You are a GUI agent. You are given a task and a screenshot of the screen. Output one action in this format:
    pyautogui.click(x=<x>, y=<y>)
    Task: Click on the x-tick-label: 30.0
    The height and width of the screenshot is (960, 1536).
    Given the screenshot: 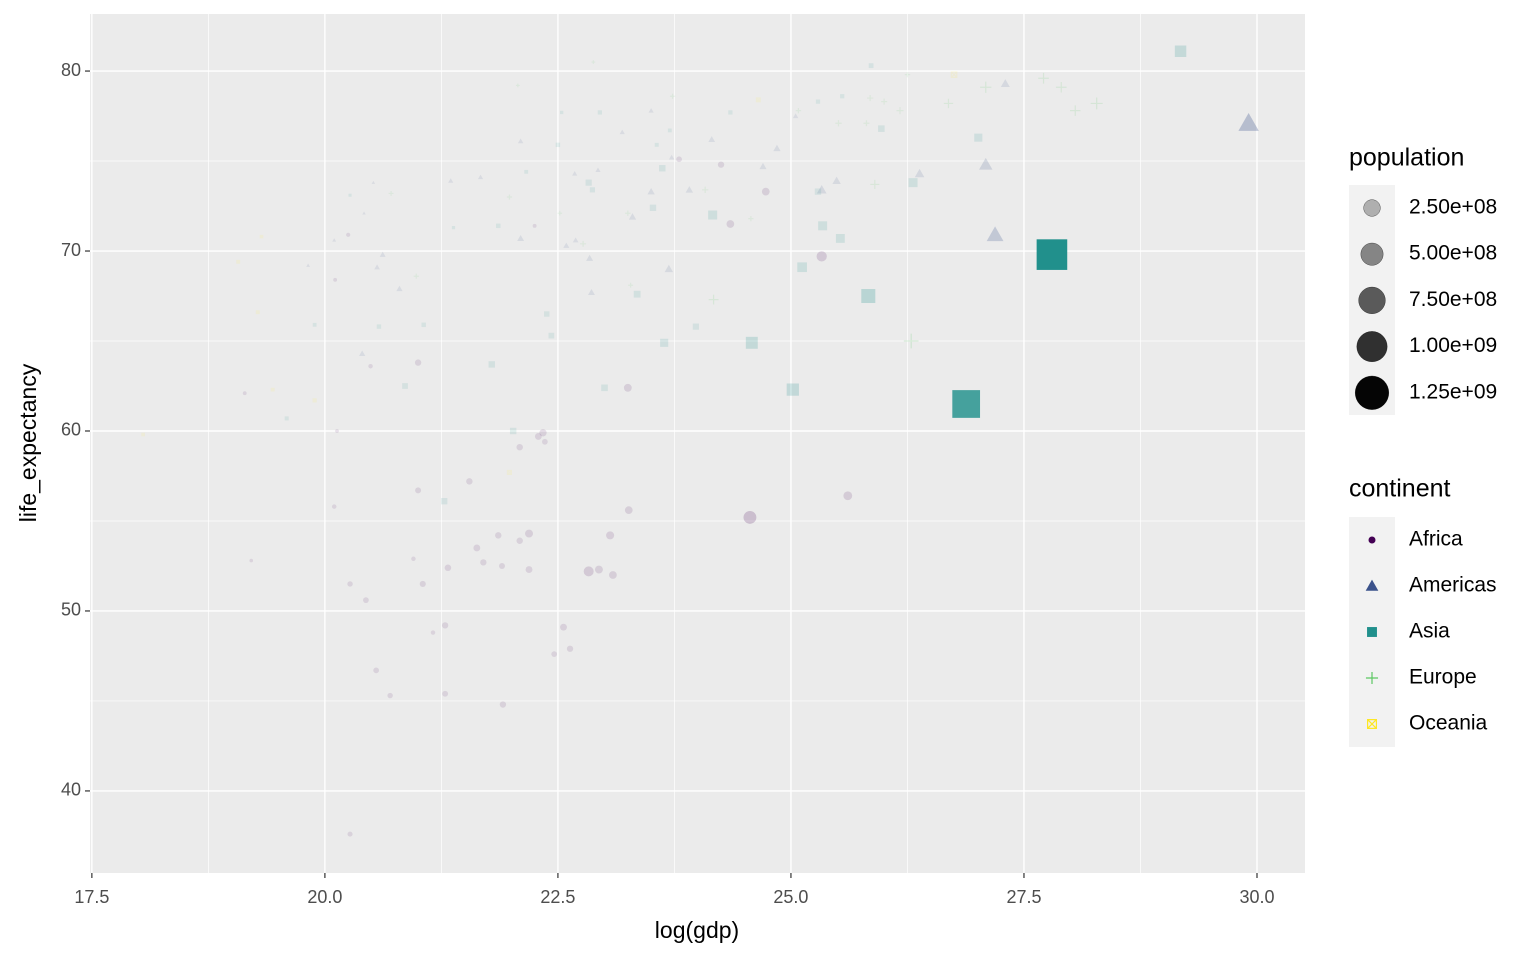 What is the action you would take?
    pyautogui.click(x=1256, y=897)
    